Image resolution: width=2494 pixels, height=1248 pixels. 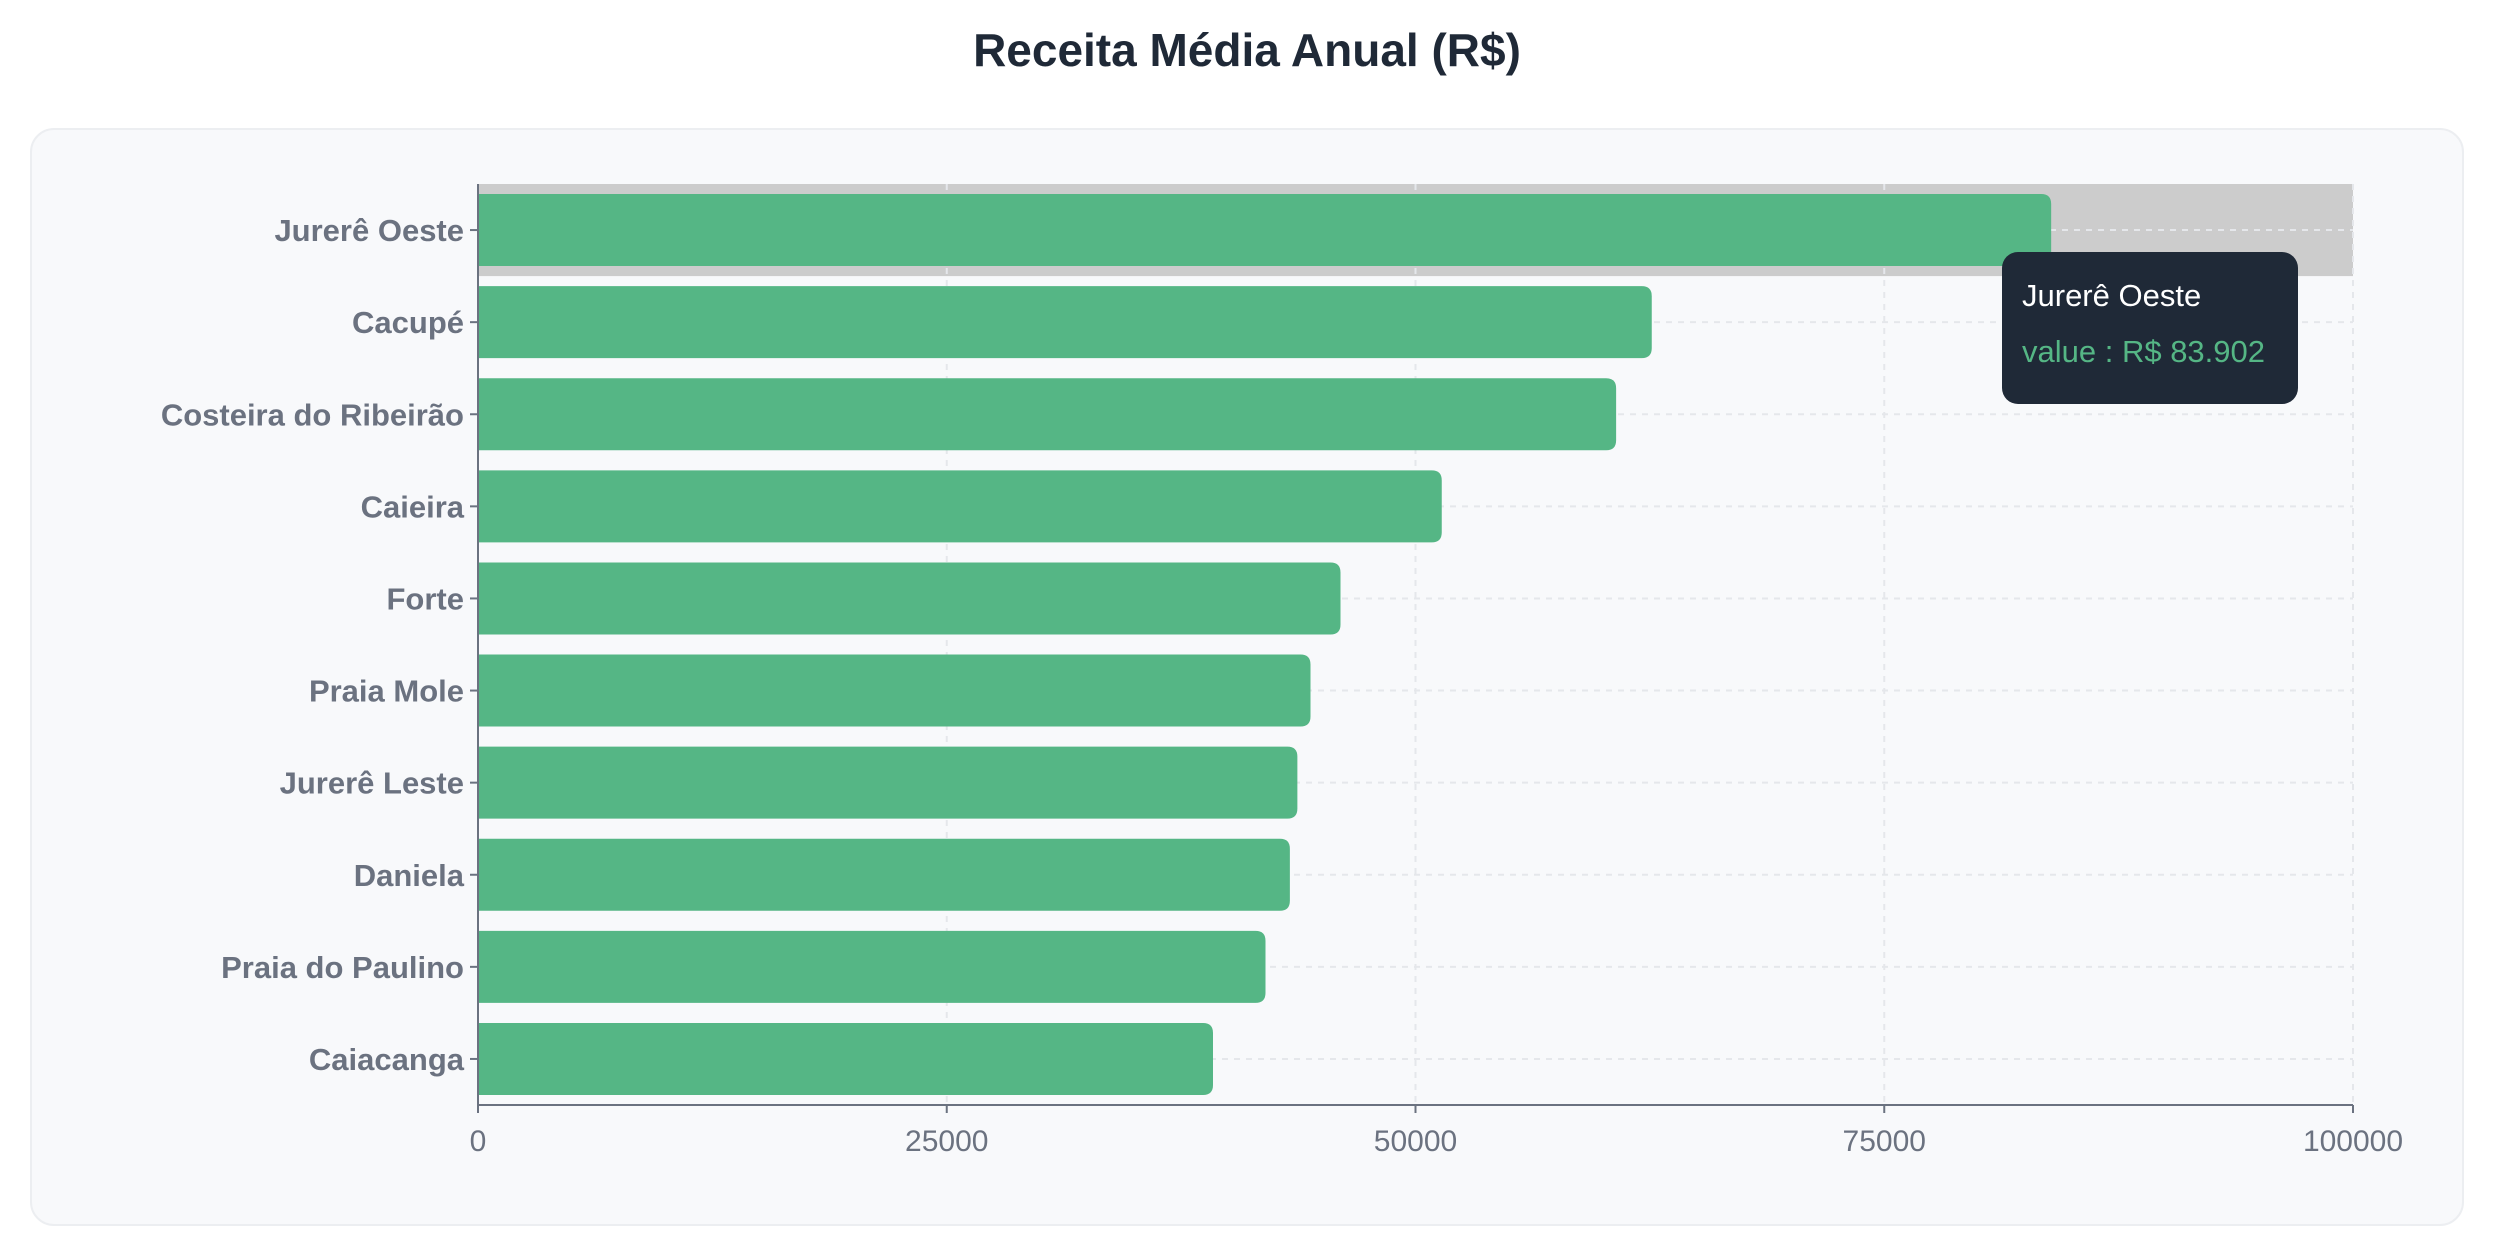 I want to click on x-tick-label: 50000, so click(x=1415, y=1141).